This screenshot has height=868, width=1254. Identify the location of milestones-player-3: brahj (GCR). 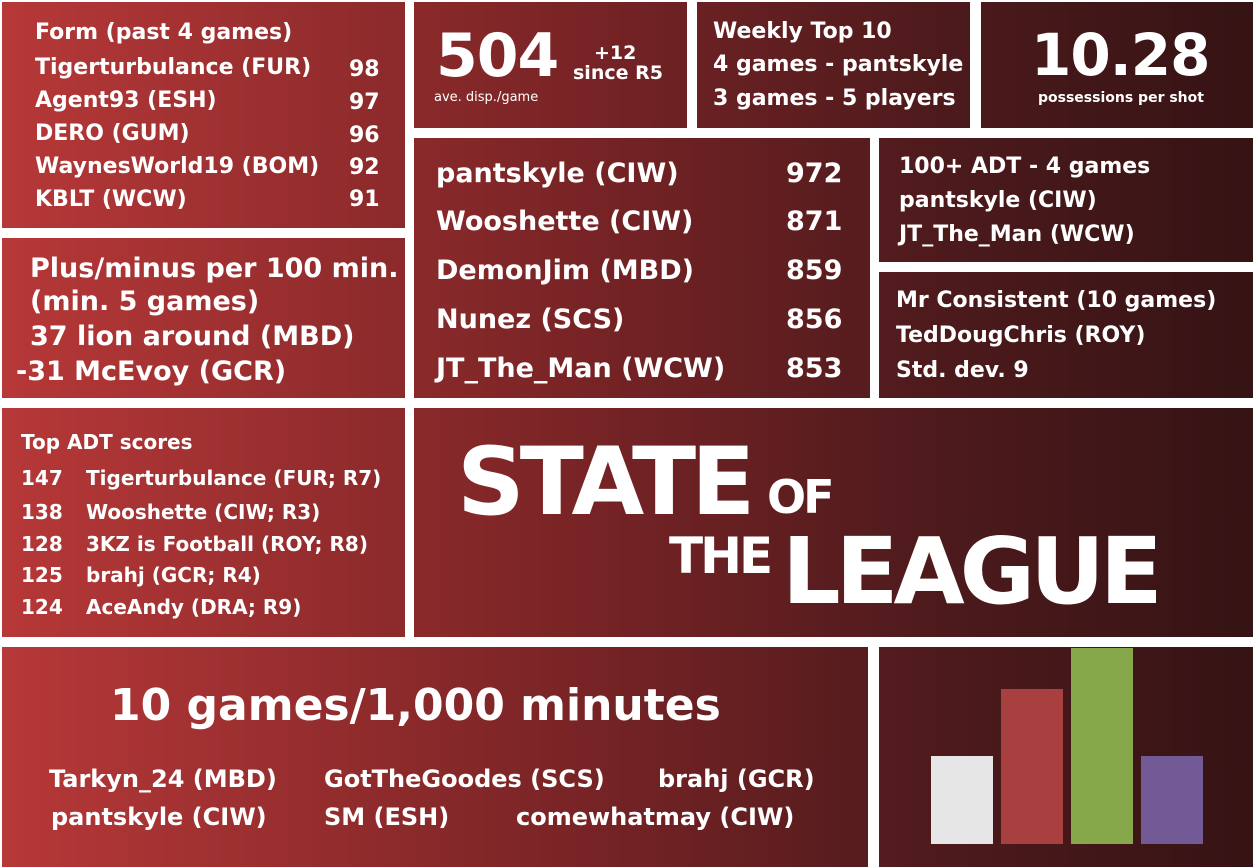
(736, 779).